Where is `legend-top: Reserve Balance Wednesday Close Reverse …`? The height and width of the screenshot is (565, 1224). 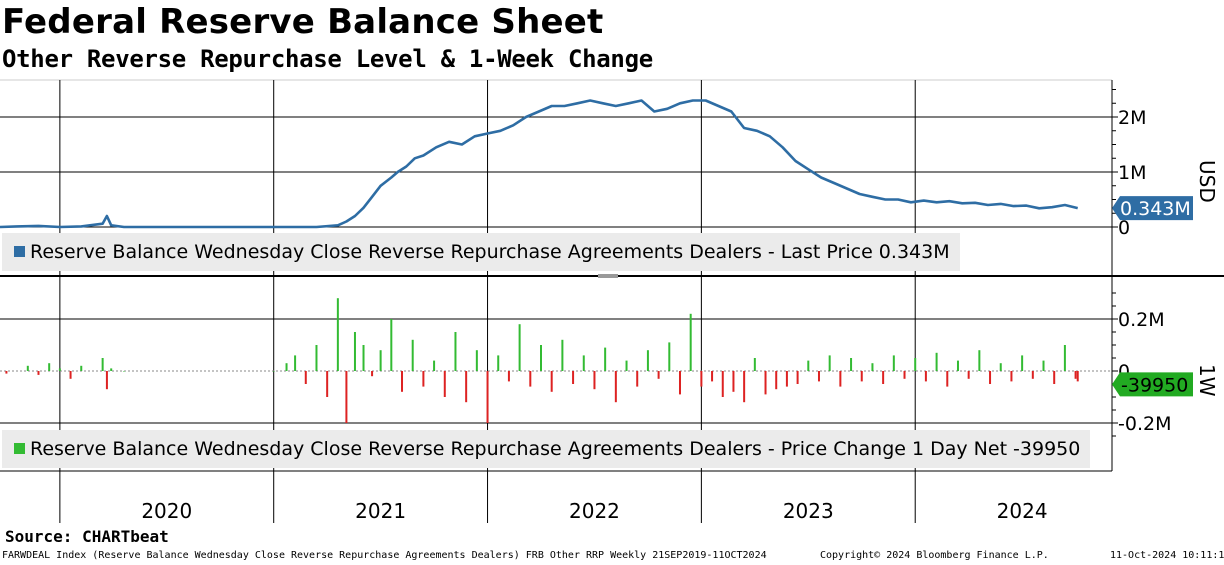
legend-top: Reserve Balance Wednesday Close Reverse … is located at coordinates (481, 252).